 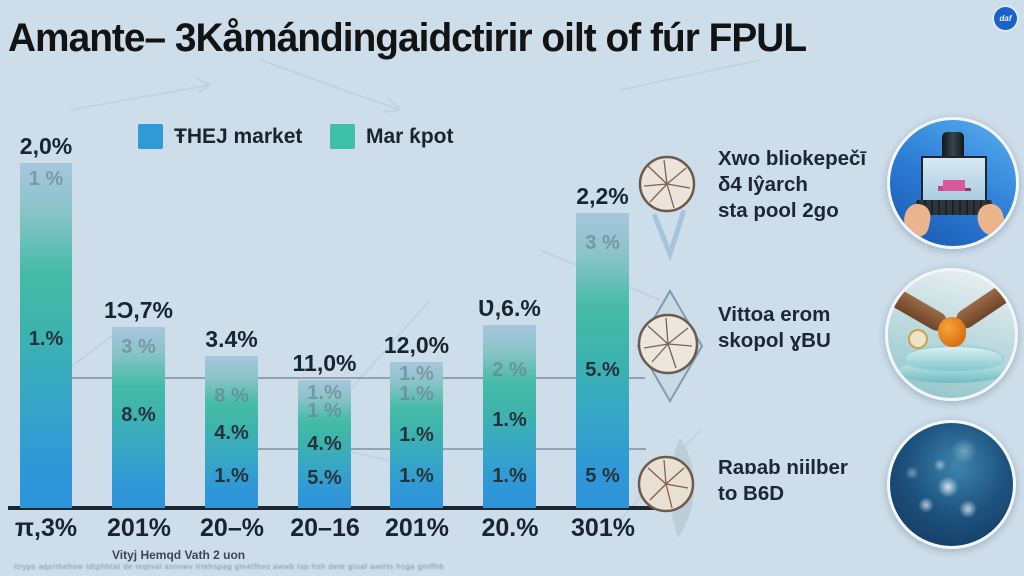 What do you see at coordinates (416, 420) in the screenshot?
I see `bar-5: 12,0% 1.% 1.% 1.% 1.%` at bounding box center [416, 420].